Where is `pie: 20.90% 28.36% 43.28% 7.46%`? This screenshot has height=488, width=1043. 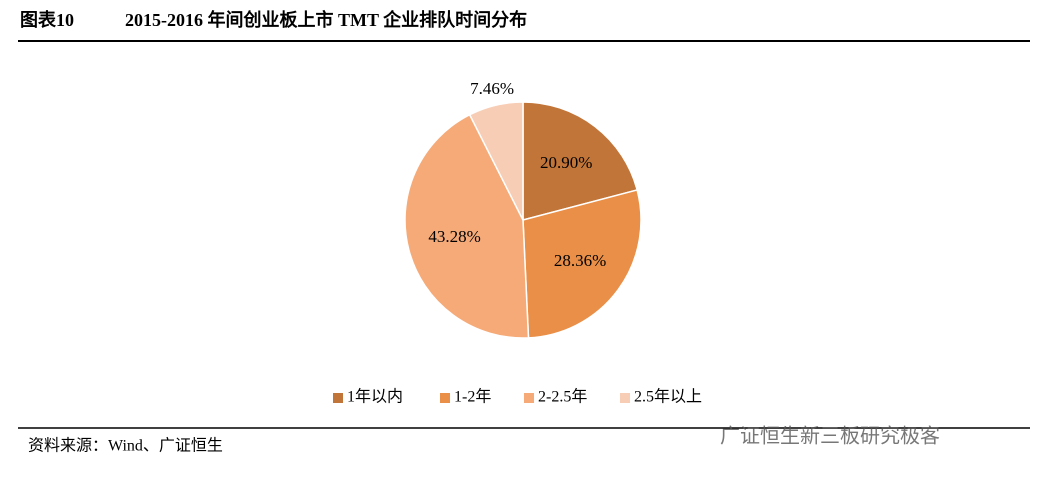 pie: 20.90% 28.36% 43.28% 7.46% is located at coordinates (523, 209).